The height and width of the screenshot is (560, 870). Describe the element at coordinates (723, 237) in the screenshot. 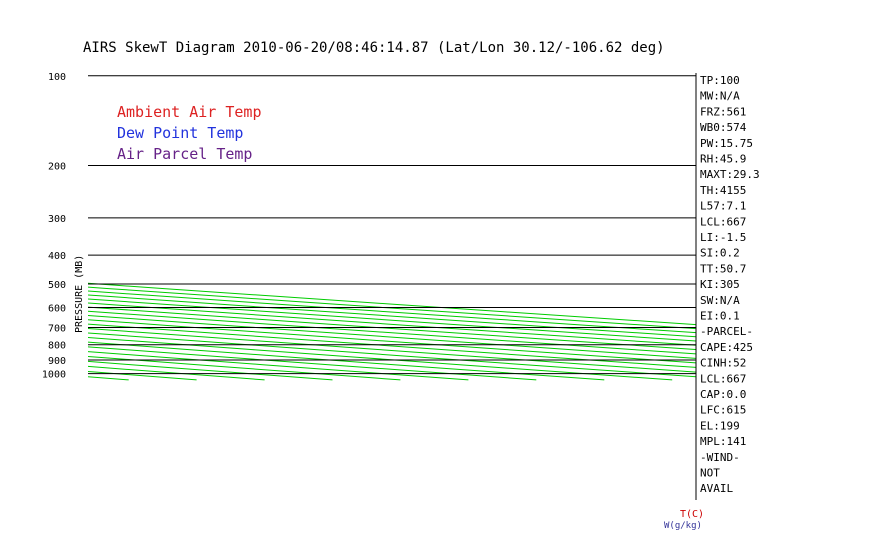

I see `parameter-item: LI:-1.5` at that location.